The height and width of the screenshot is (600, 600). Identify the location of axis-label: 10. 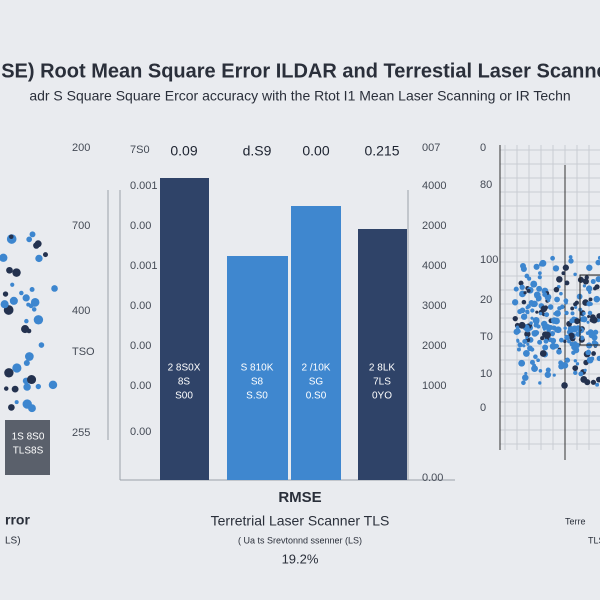
(486, 374).